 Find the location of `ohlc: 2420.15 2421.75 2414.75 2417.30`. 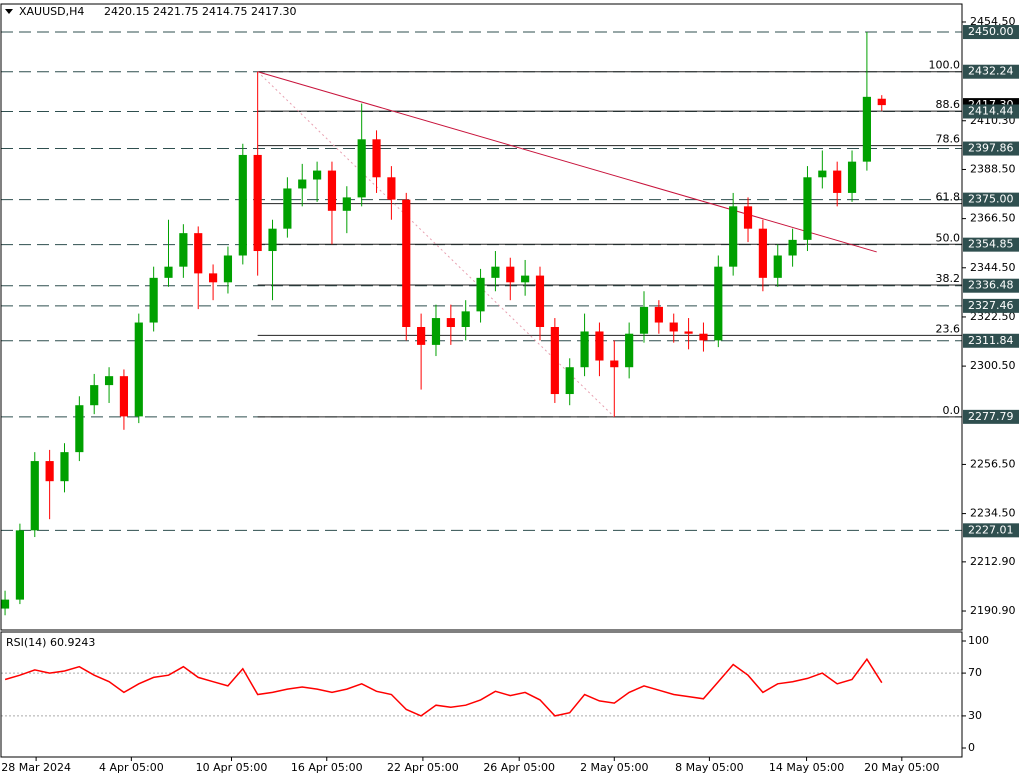

ohlc: 2420.15 2421.75 2414.75 2417.30 is located at coordinates (200, 11).